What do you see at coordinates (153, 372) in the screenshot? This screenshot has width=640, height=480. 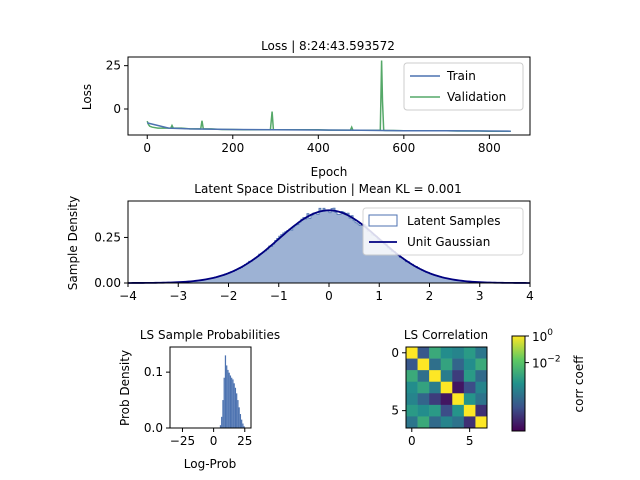 I see `prob-ytick-label: 0.1` at bounding box center [153, 372].